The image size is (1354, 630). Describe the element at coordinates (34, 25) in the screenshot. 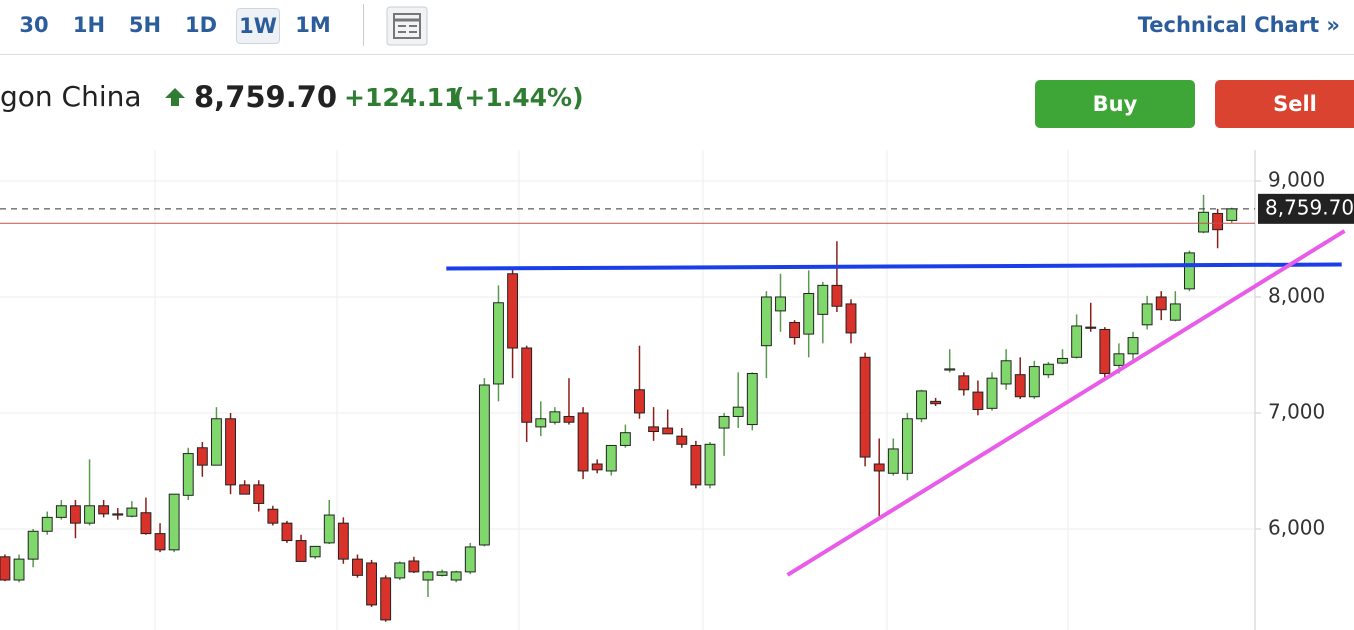

I see `interval-button: 30` at that location.